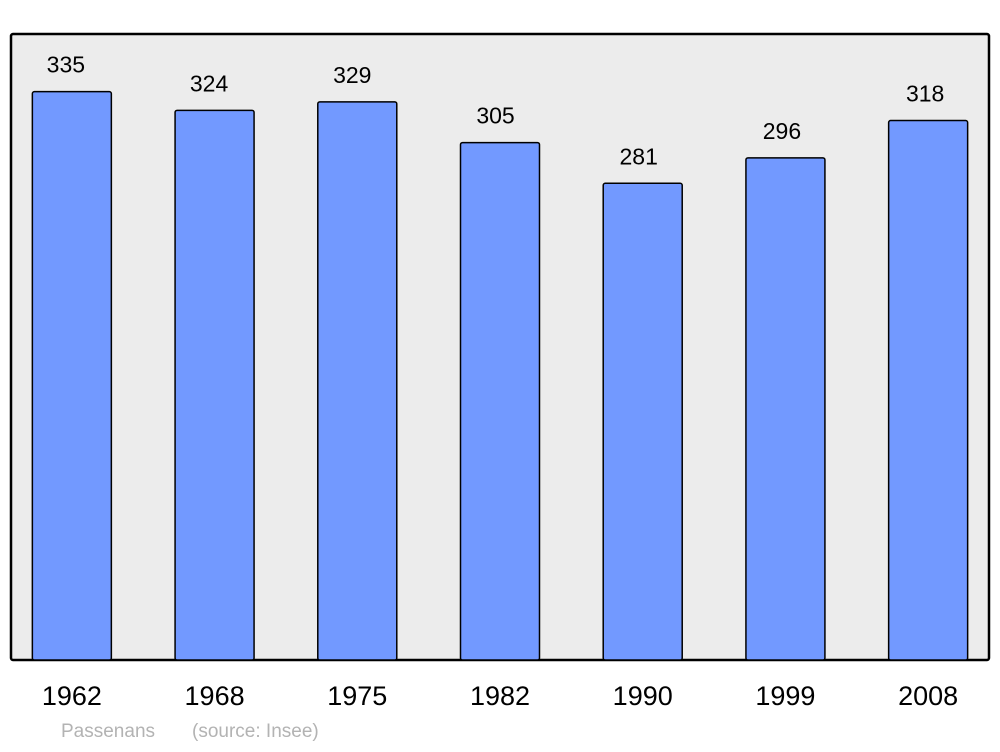  Describe the element at coordinates (785, 409) in the screenshot. I see `bar-1999` at that location.